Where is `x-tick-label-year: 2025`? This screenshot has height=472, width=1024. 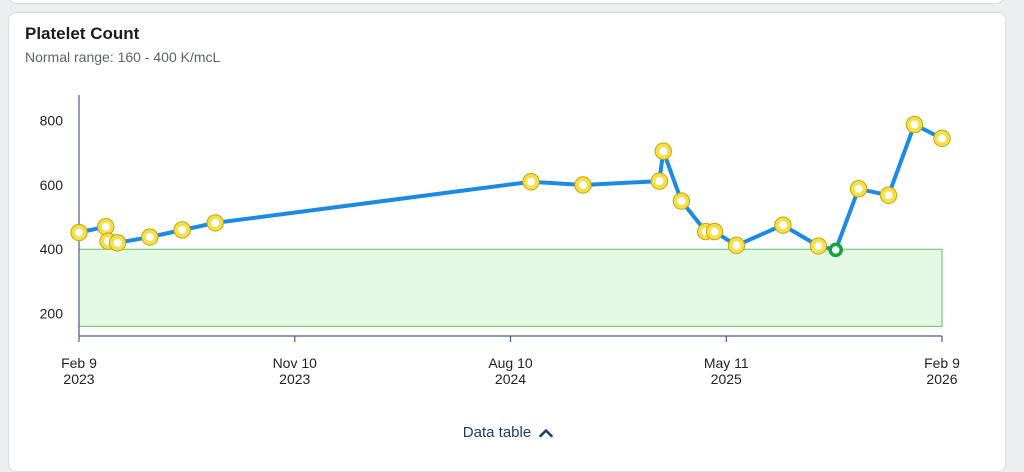
x-tick-label-year: 2025 is located at coordinates (726, 379).